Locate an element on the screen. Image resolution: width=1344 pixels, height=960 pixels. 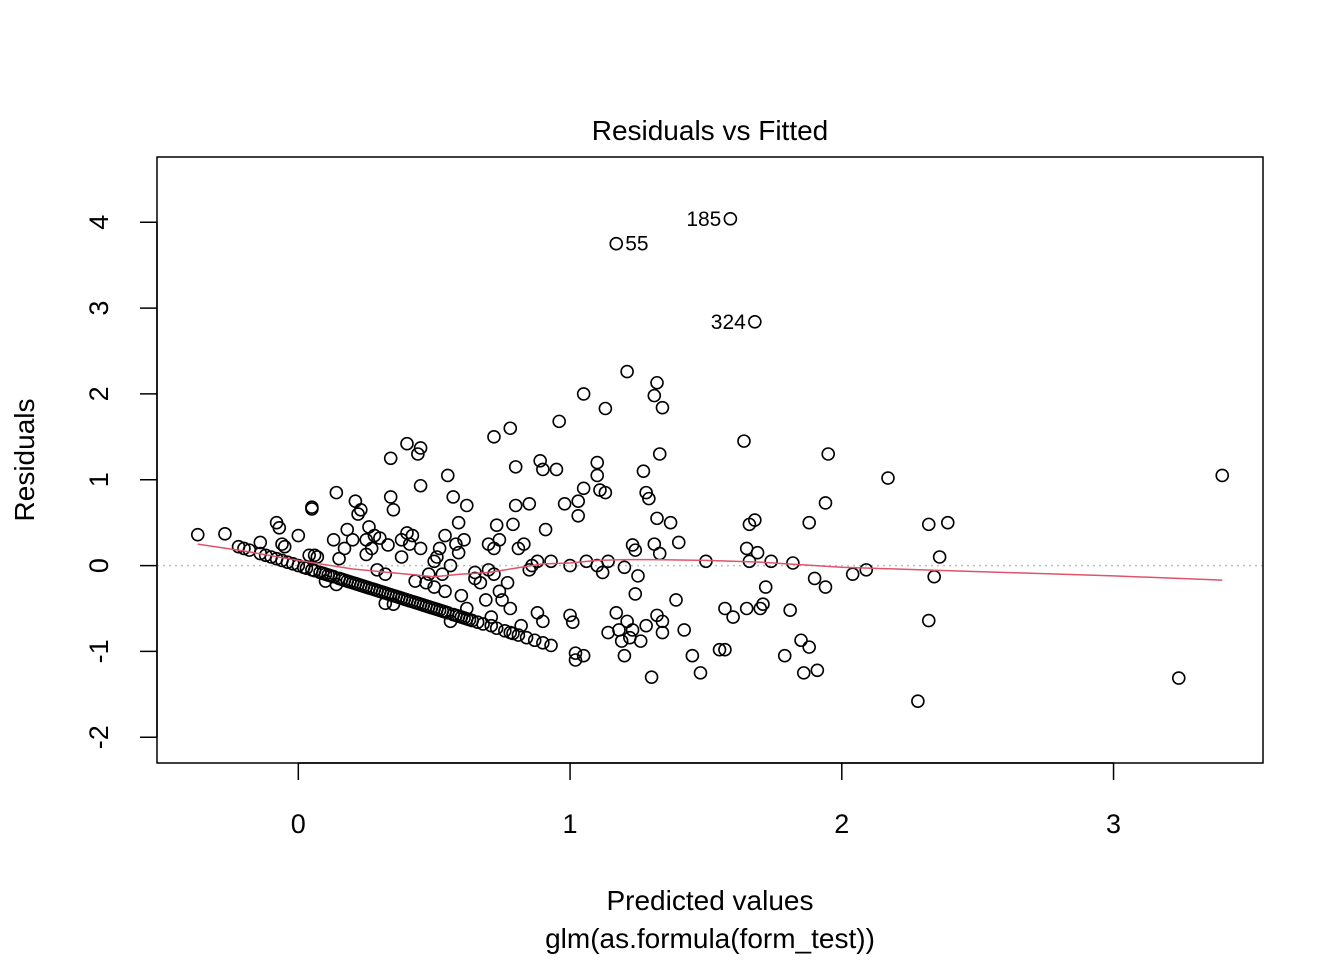
chart-title: Residuals vs Fitted is located at coordinates (710, 130).